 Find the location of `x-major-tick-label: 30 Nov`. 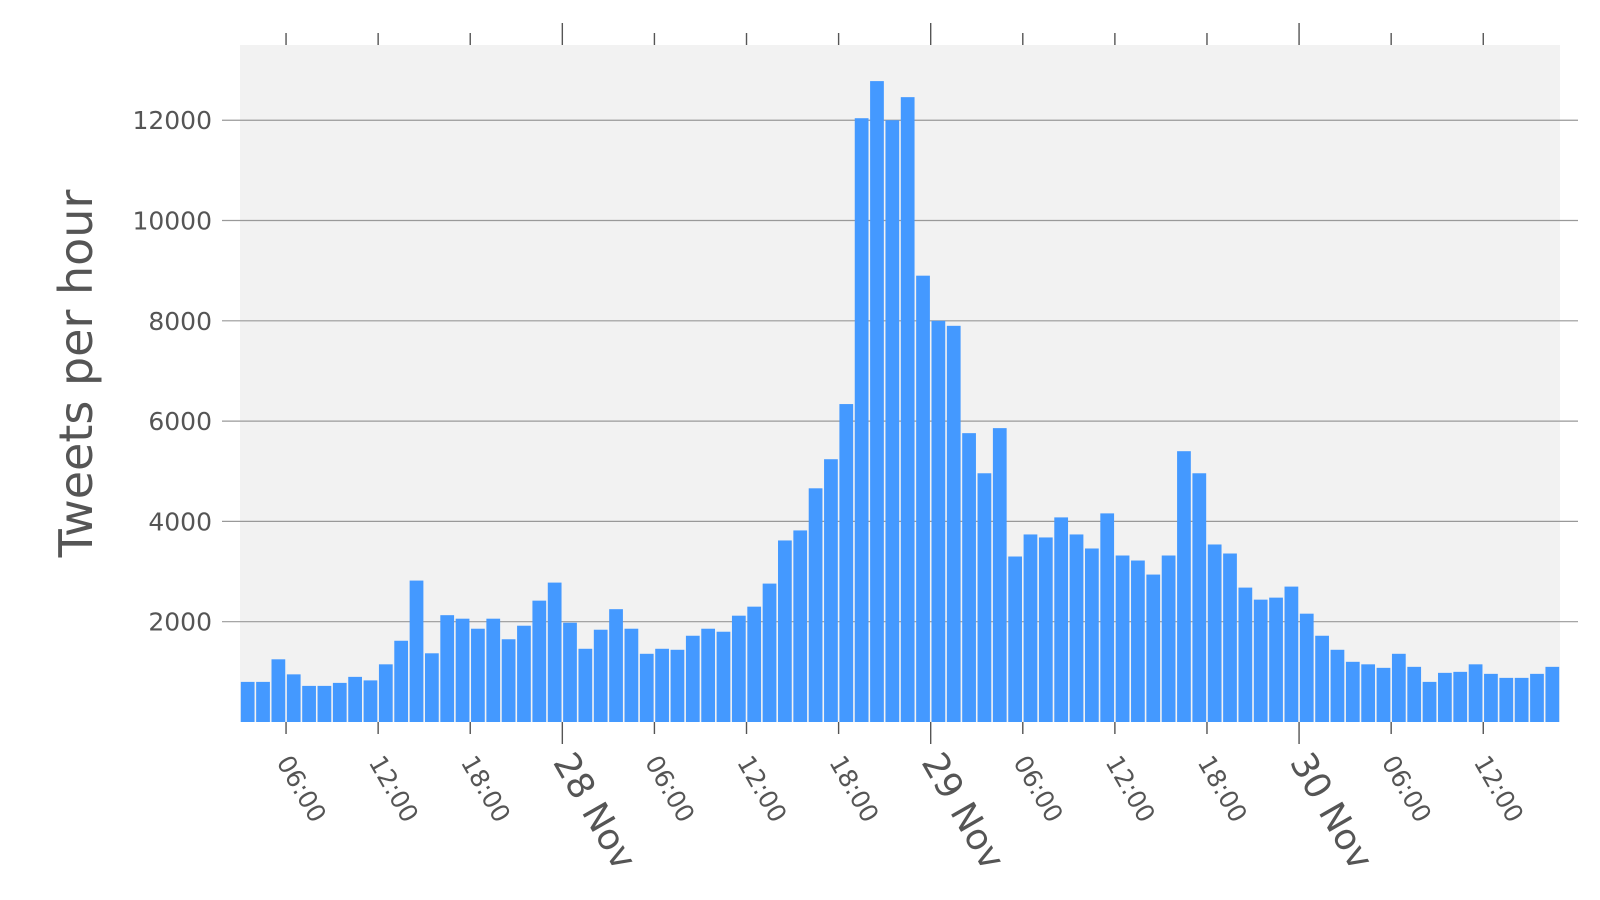

x-major-tick-label: 30 Nov is located at coordinates (1330, 811).